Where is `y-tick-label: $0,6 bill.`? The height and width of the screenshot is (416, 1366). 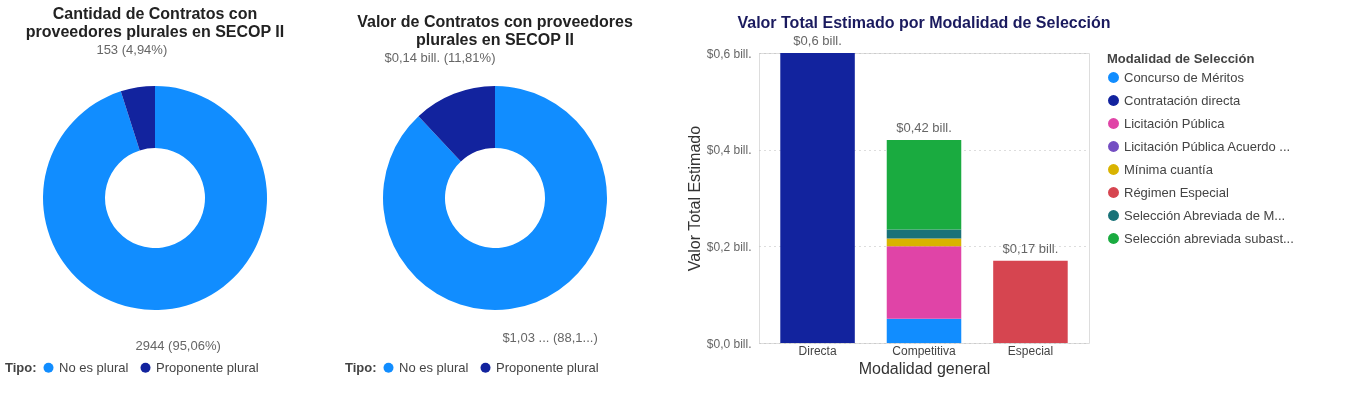
y-tick-label: $0,6 bill. is located at coordinates (729, 53).